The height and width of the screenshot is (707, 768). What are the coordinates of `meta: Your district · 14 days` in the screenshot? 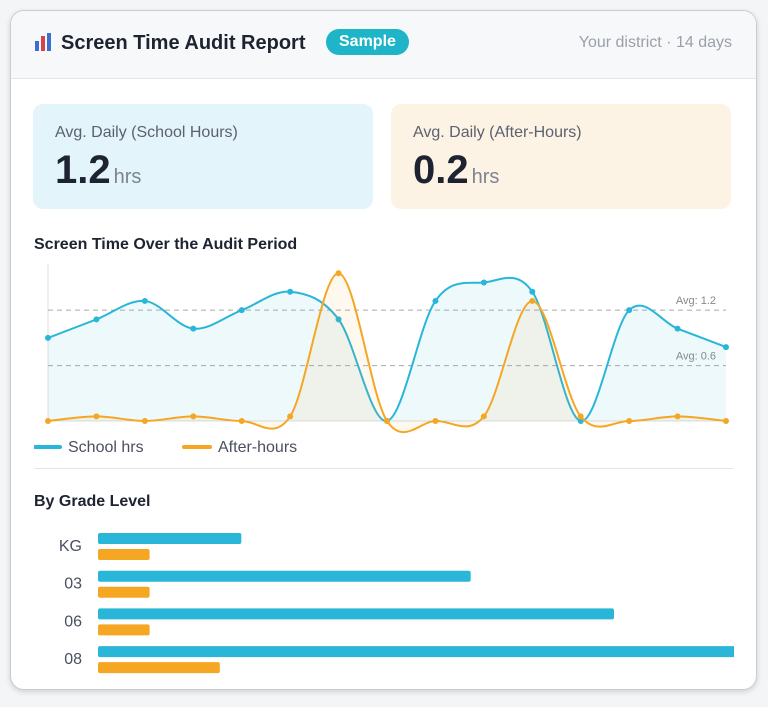 It's located at (655, 42).